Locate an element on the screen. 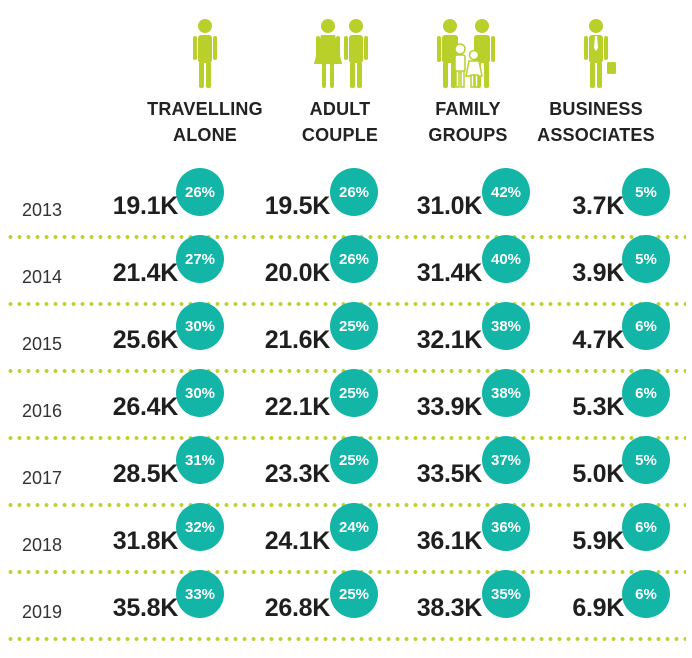 The height and width of the screenshot is (658, 692). percent-badge-alone: 33% is located at coordinates (200, 594).